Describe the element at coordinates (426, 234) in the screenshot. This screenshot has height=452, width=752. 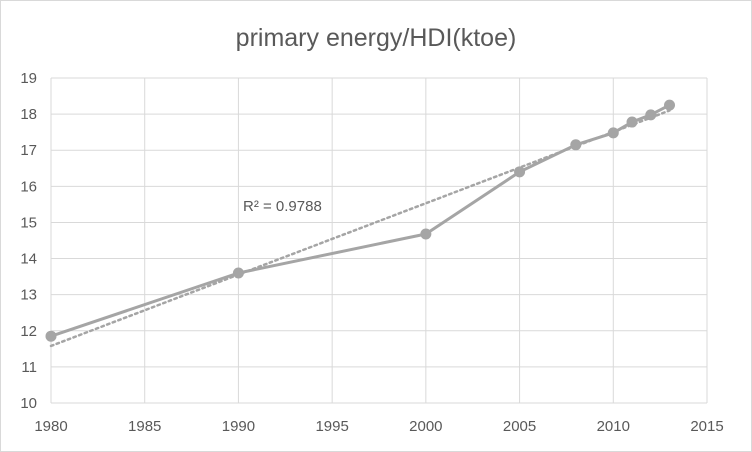
I see `data-point-2000` at that location.